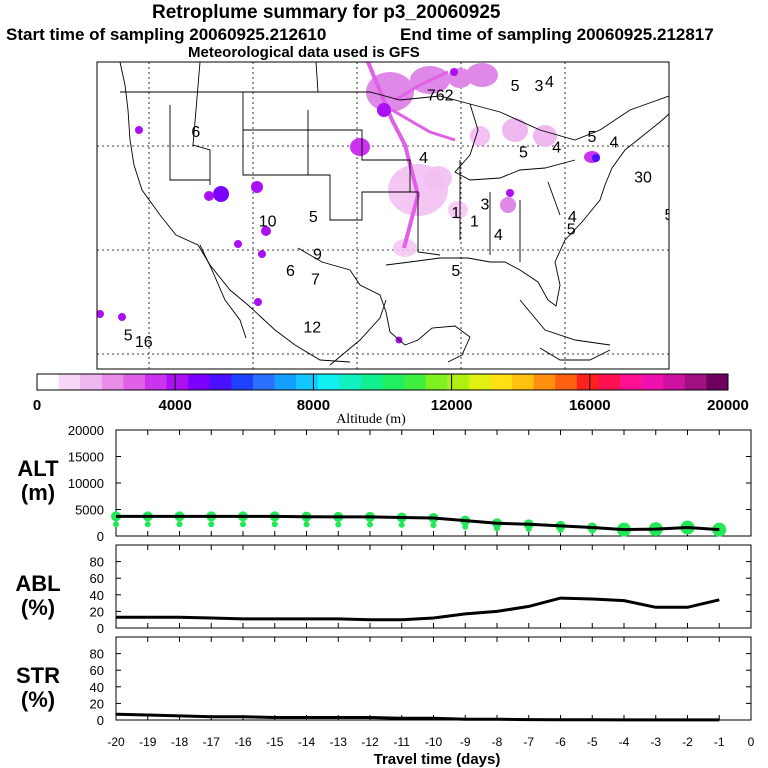 The width and height of the screenshot is (768, 768). What do you see at coordinates (86, 457) in the screenshot?
I see `y-tick-label: 15000` at bounding box center [86, 457].